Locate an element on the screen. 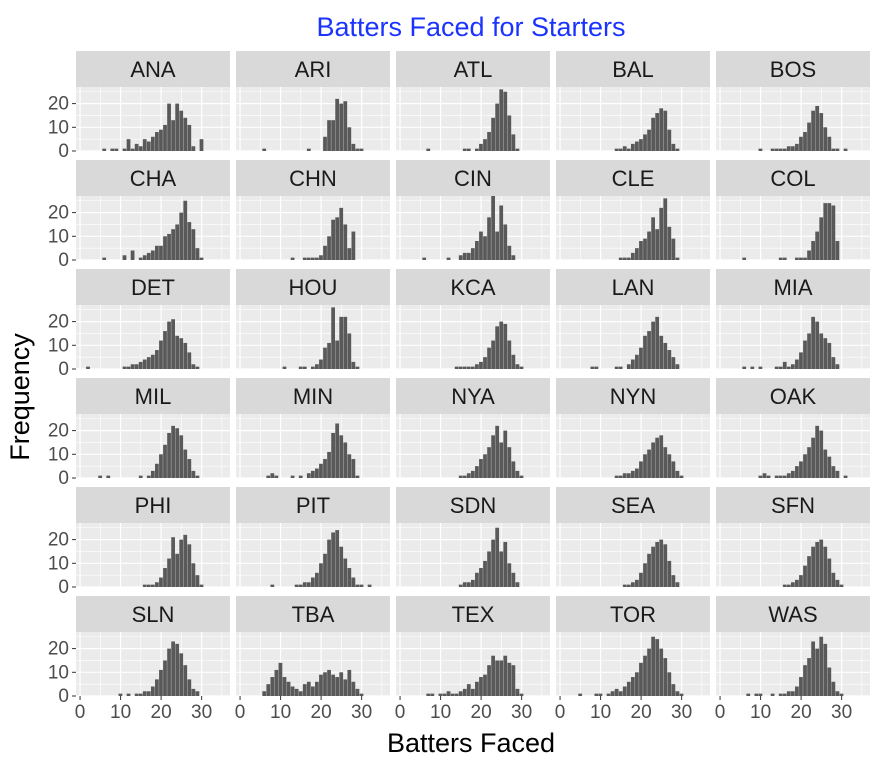  facet-panel-bal: BAL is located at coordinates (633, 101).